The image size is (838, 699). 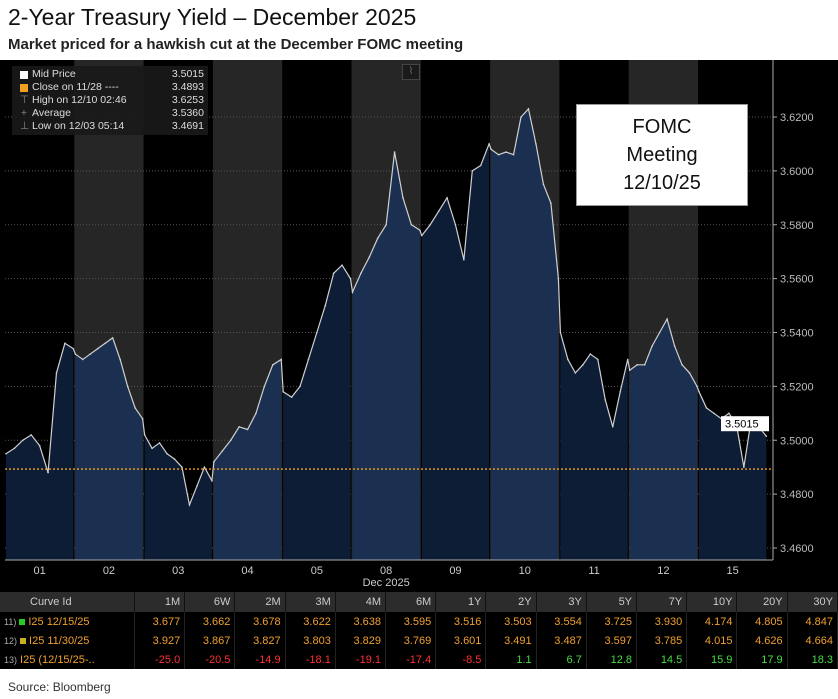 What do you see at coordinates (762, 640) in the screenshot?
I see `value-cell: 4.626` at bounding box center [762, 640].